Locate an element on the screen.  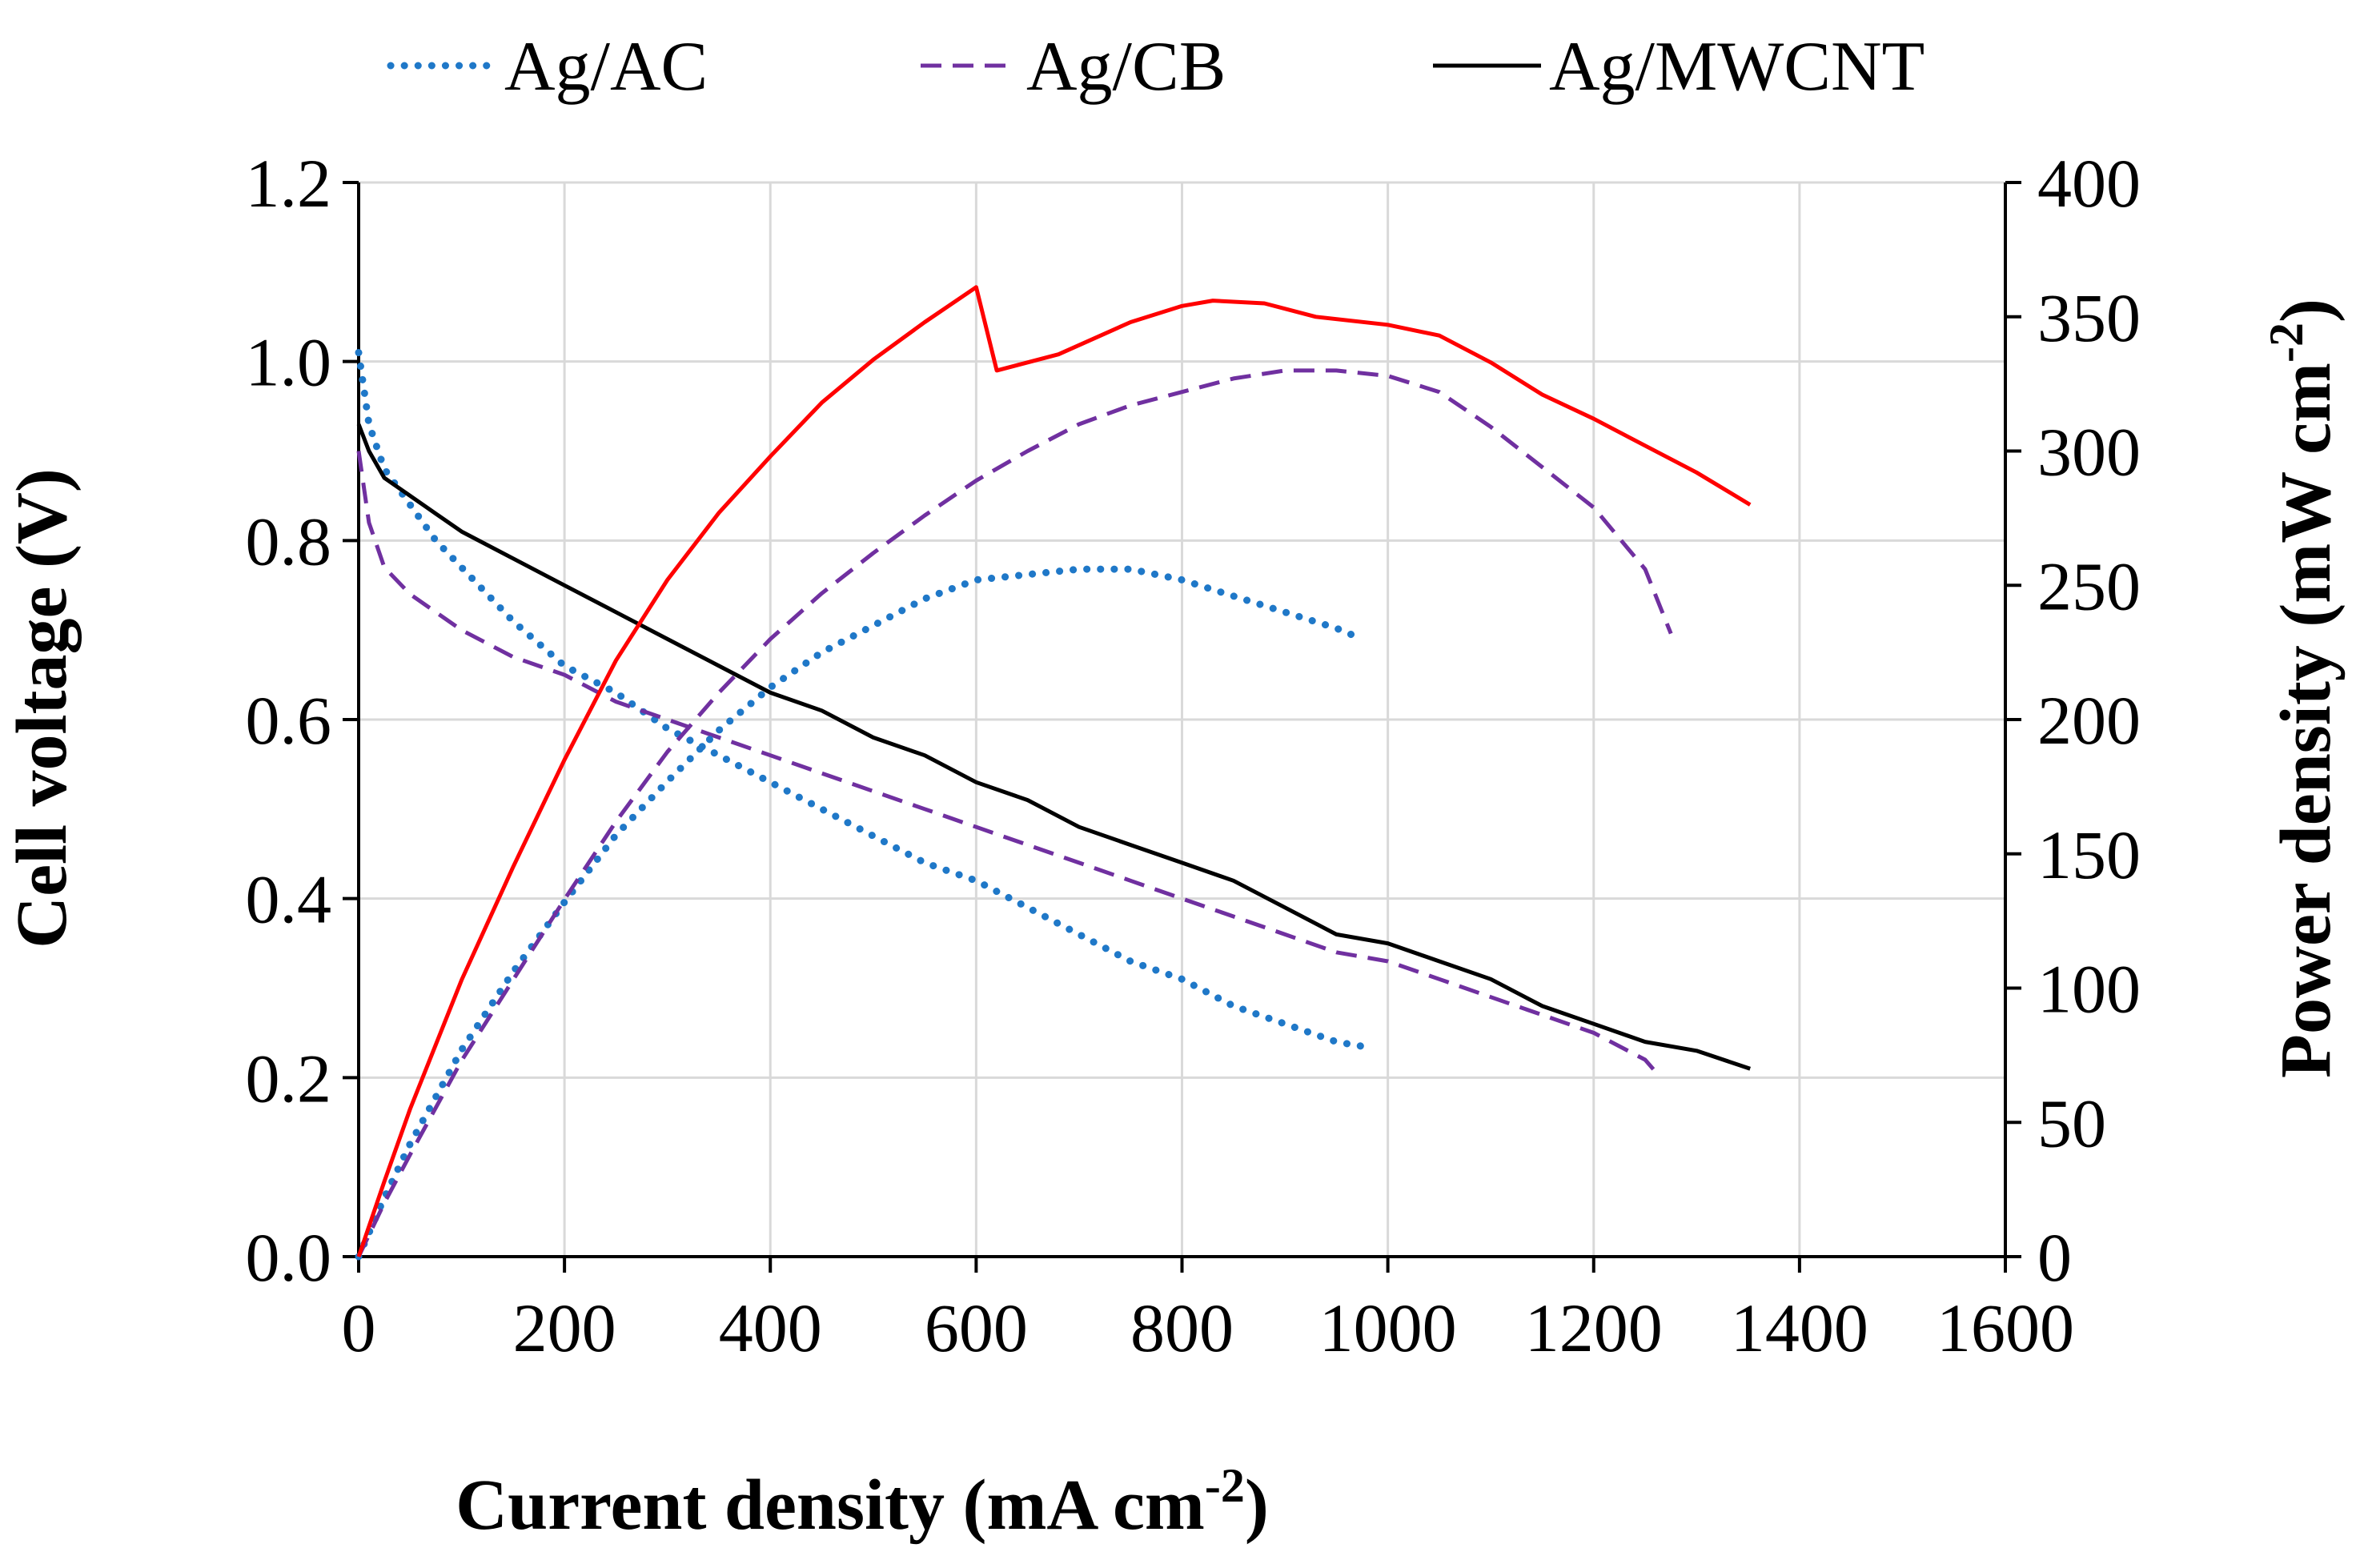
legend: Ag/AC Ag/CB Ag/MWCNT is located at coordinates (1156, 67).